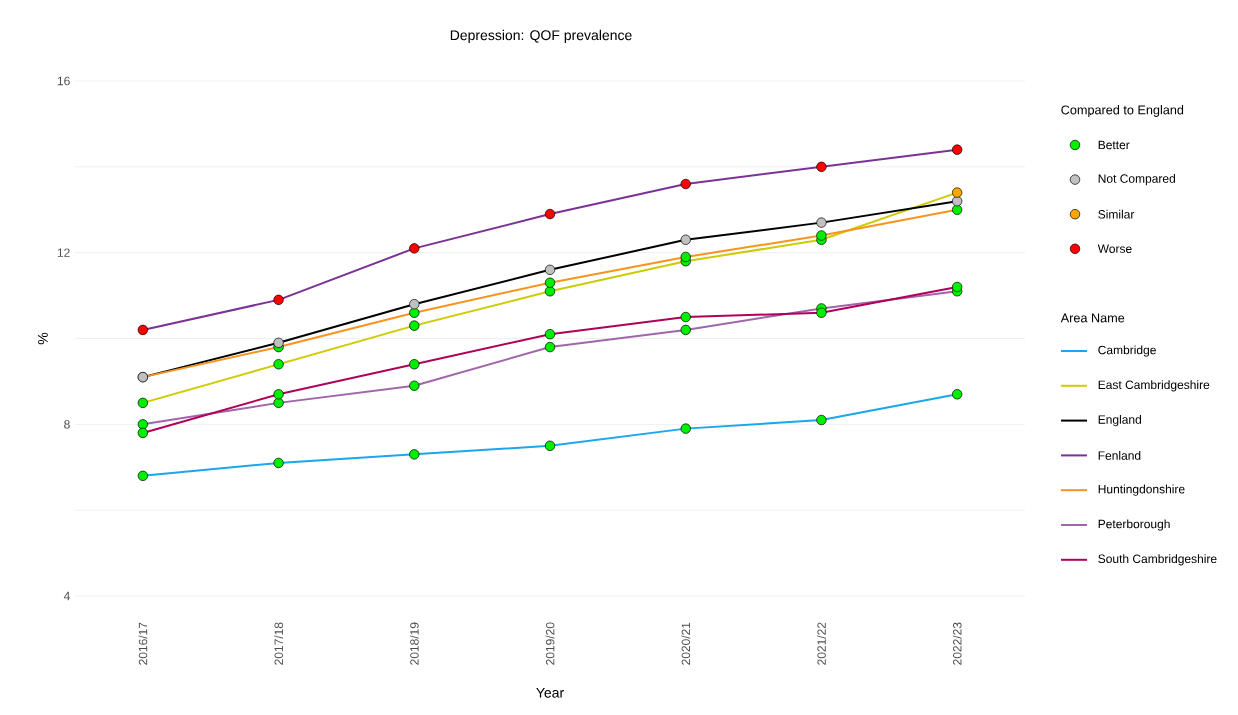 This screenshot has width=1238, height=715. What do you see at coordinates (686, 643) in the screenshot?
I see `x-tick-label: 2020/21` at bounding box center [686, 643].